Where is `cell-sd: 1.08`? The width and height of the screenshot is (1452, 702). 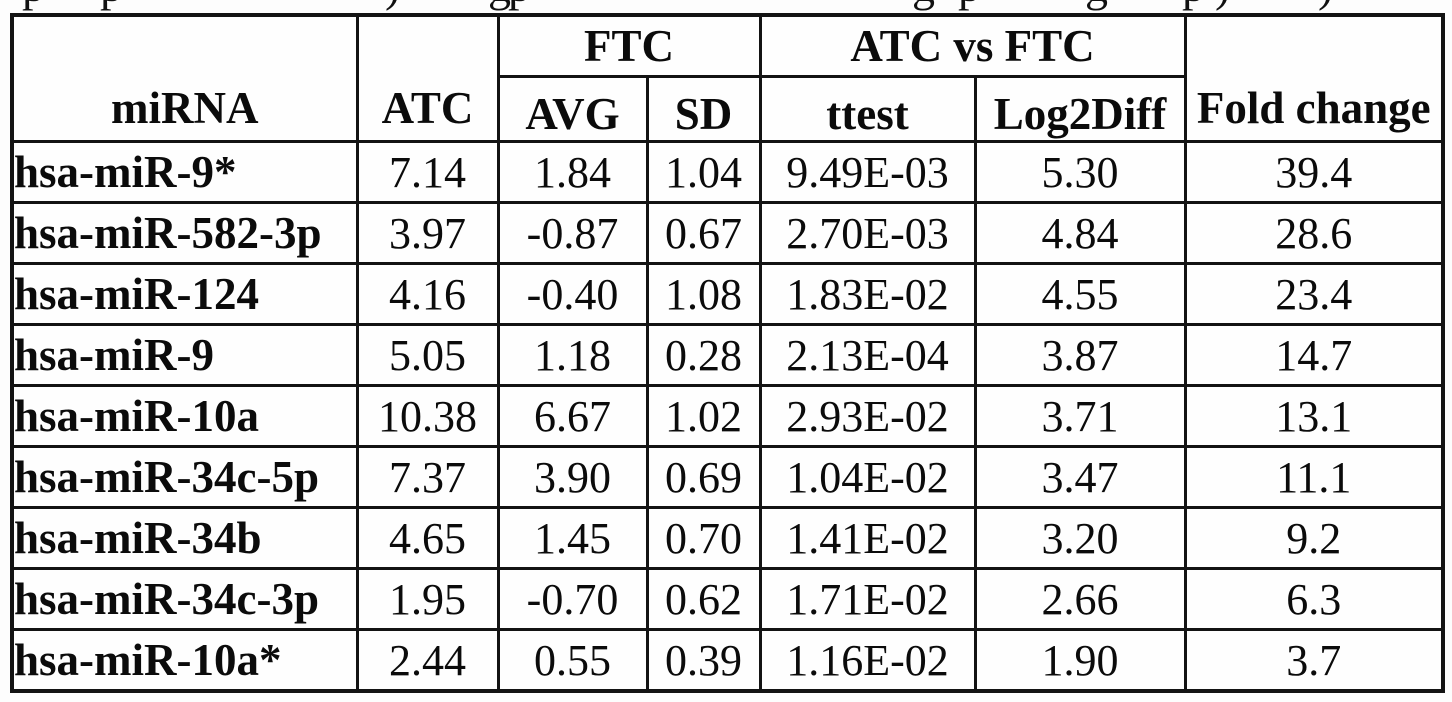
cell-sd: 1.08 is located at coordinates (703, 294).